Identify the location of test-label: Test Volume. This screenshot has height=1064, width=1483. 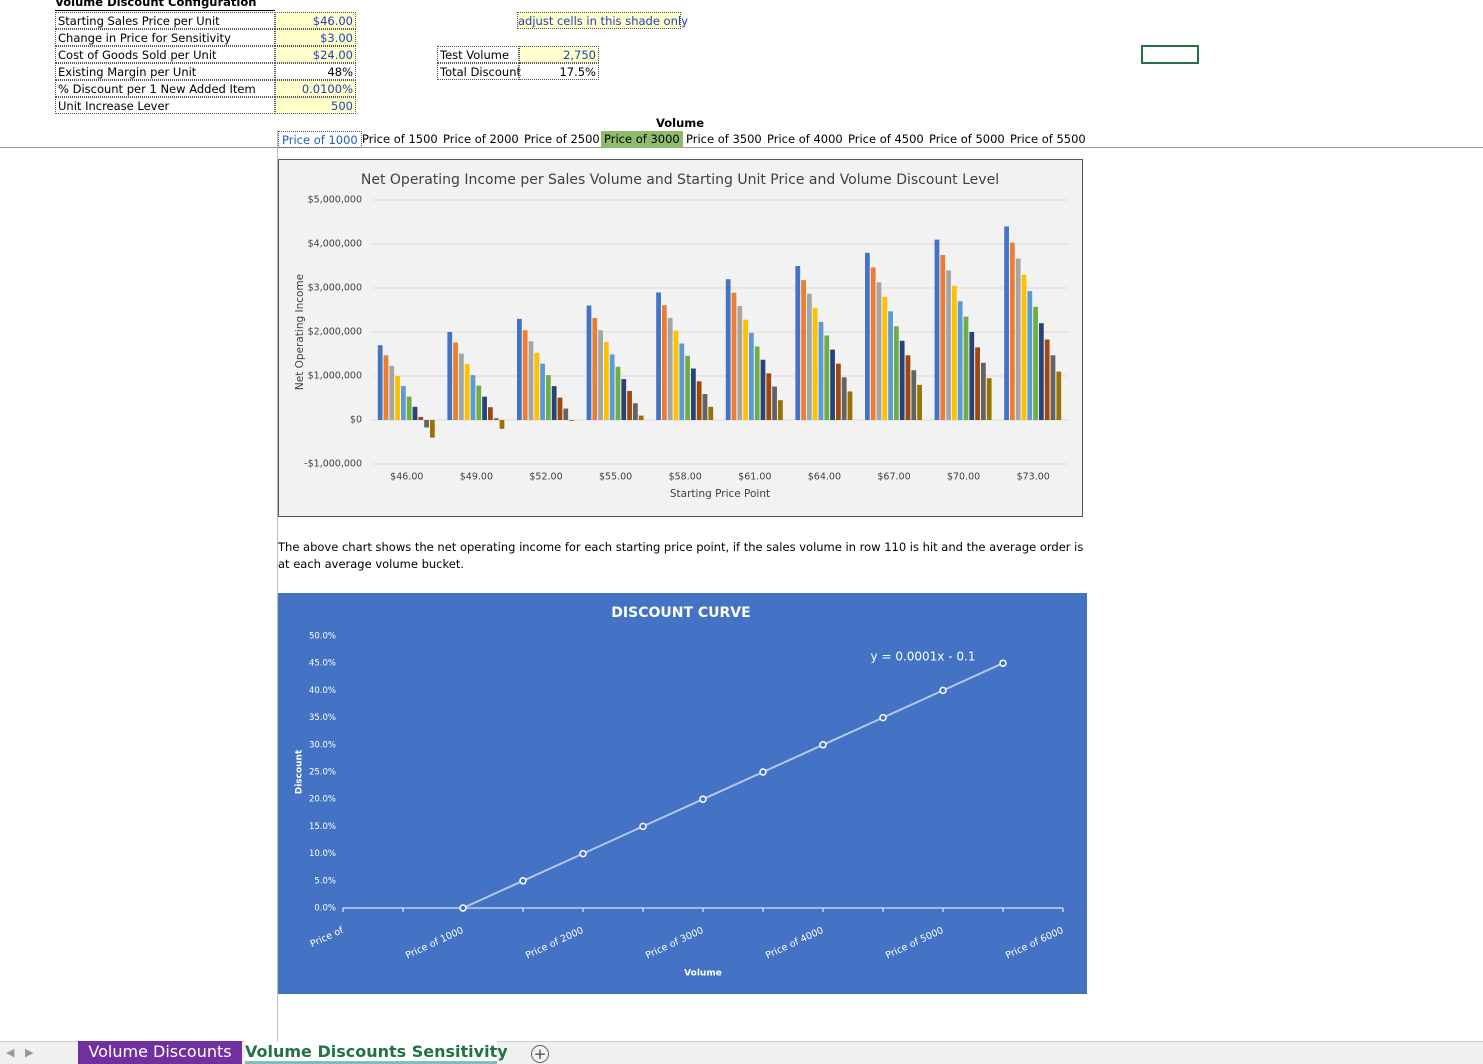
(478, 54).